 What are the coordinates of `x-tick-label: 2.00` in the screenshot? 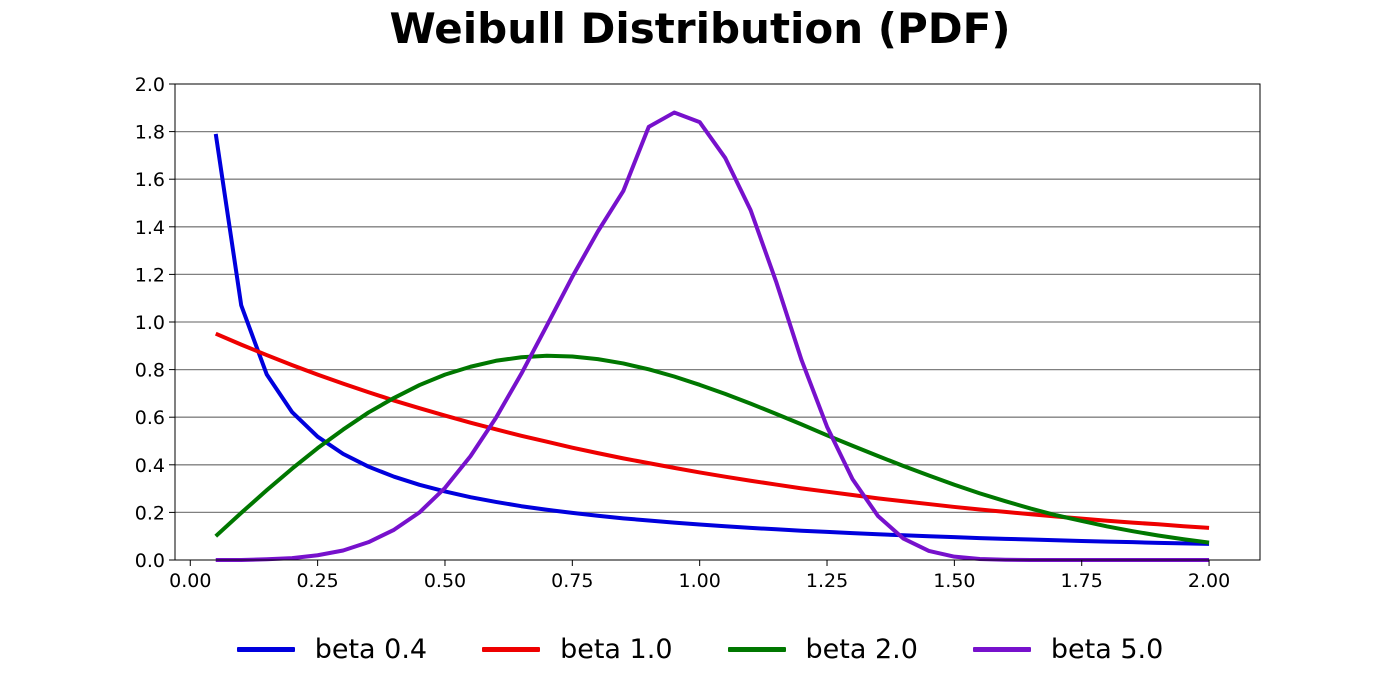 It's located at (1209, 581).